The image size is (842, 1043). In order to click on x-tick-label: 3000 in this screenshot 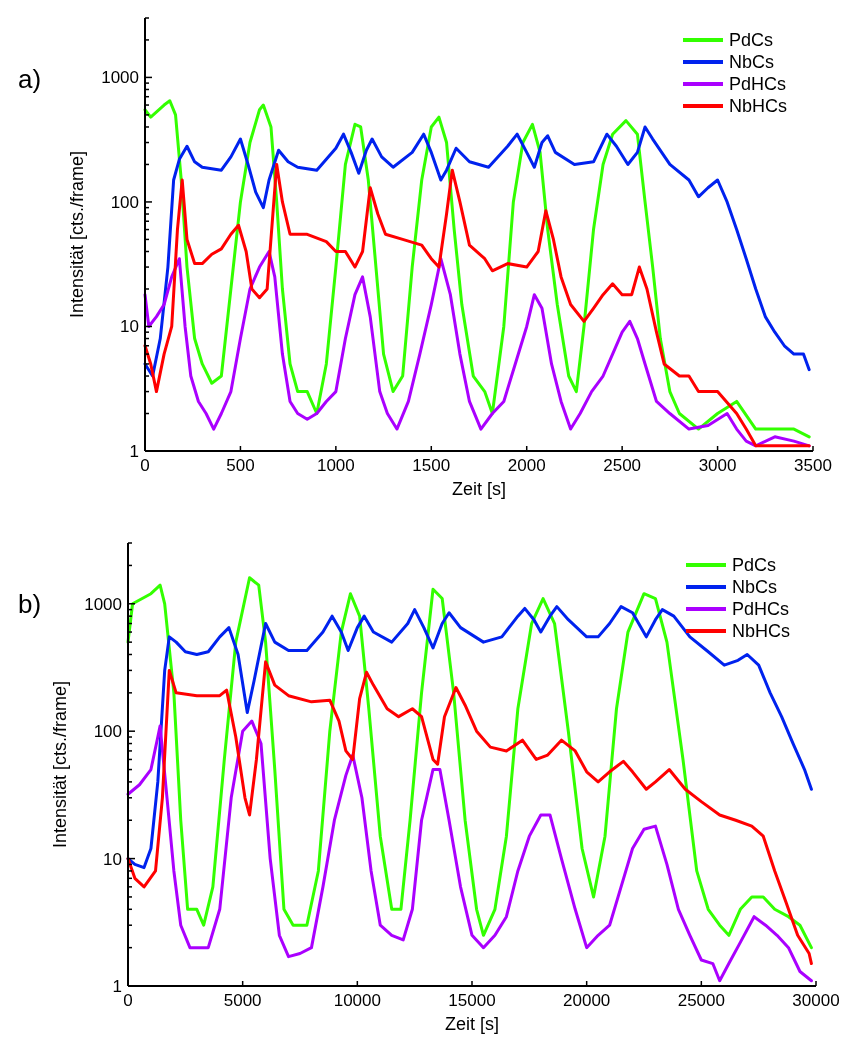, I will do `click(717, 465)`.